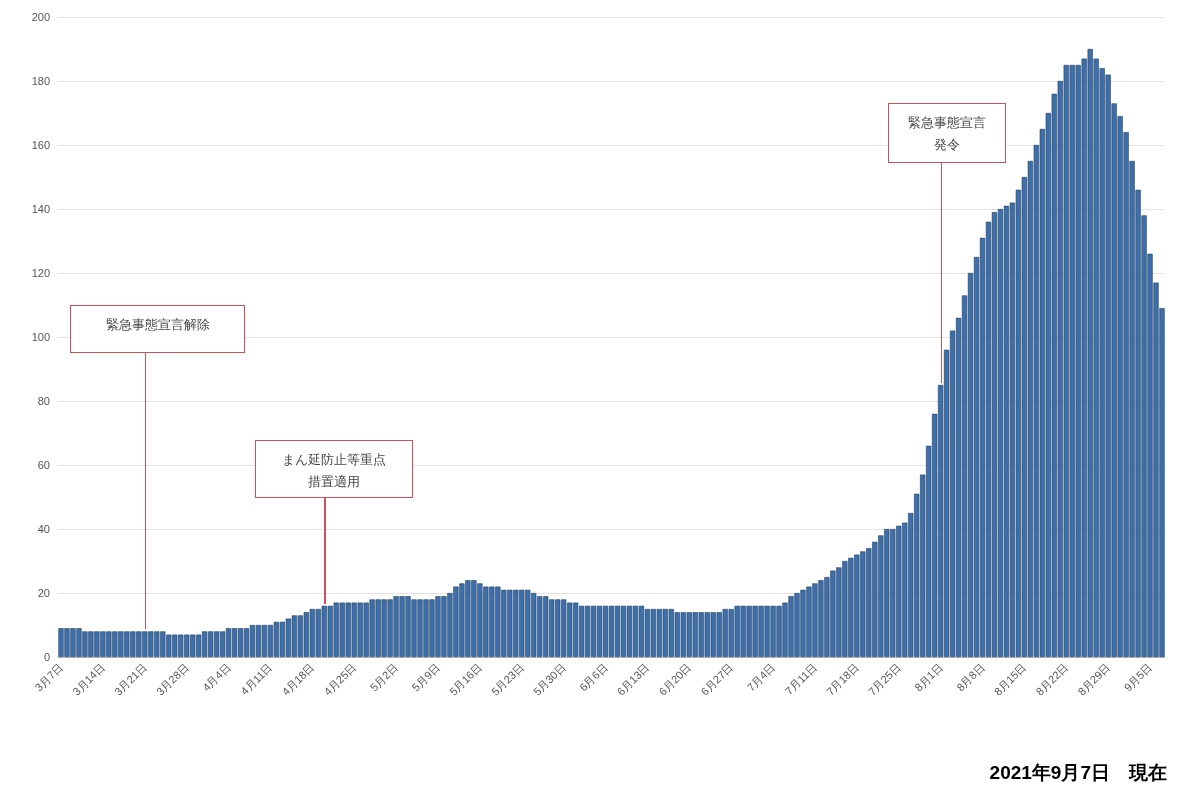  Describe the element at coordinates (928, 677) in the screenshot. I see `x-tick-label: 8月1日` at that location.